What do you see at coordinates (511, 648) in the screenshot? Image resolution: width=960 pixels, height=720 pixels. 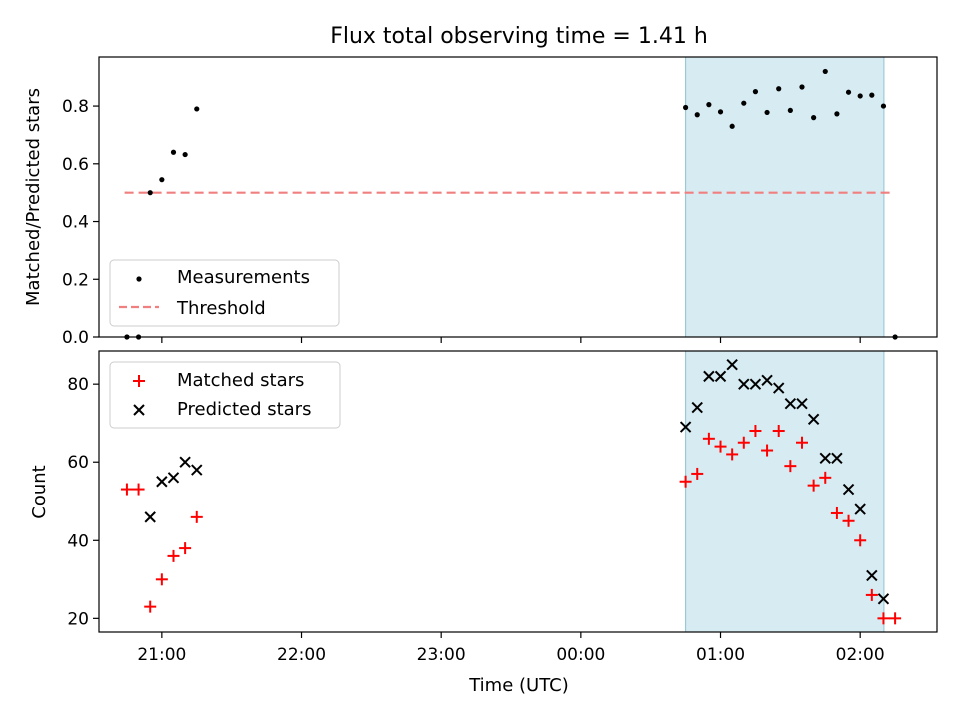 I see `bottom-x-ticks: 21:00 22:00 23:00 00:00 01:00 02:00` at bounding box center [511, 648].